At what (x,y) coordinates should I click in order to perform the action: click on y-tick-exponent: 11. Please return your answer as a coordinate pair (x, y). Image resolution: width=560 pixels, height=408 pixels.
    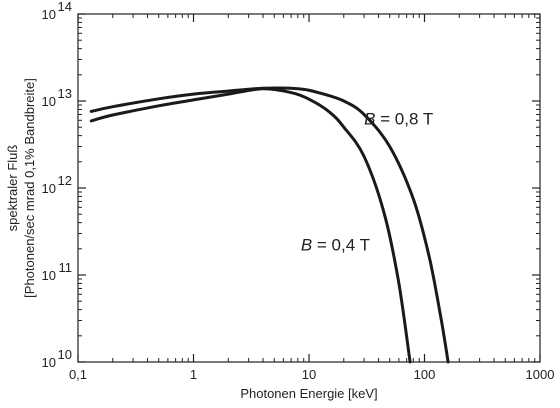
    Looking at the image, I should click on (66, 267).